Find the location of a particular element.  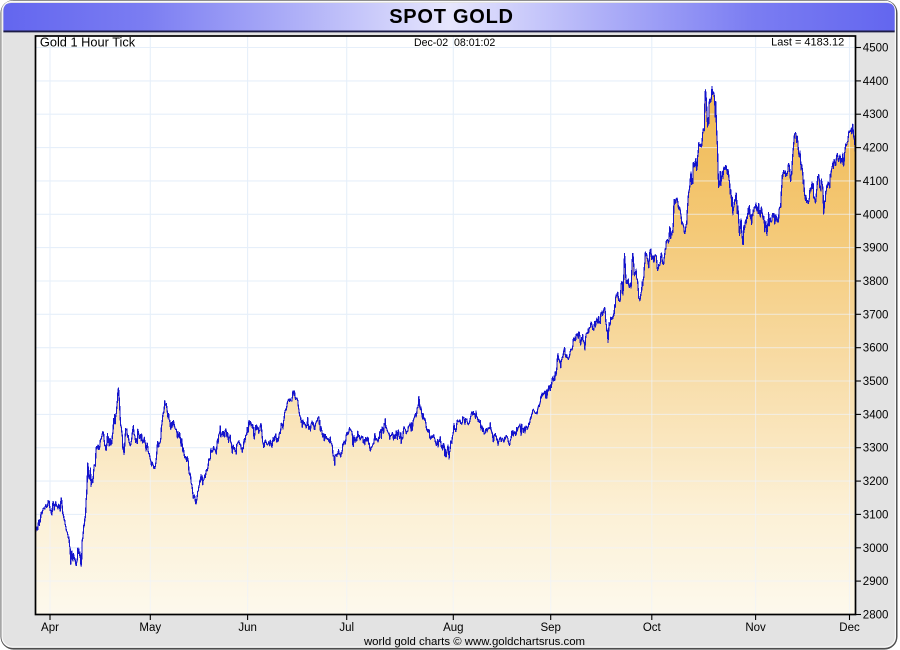

svg-text: Dec is located at coordinates (849, 628).